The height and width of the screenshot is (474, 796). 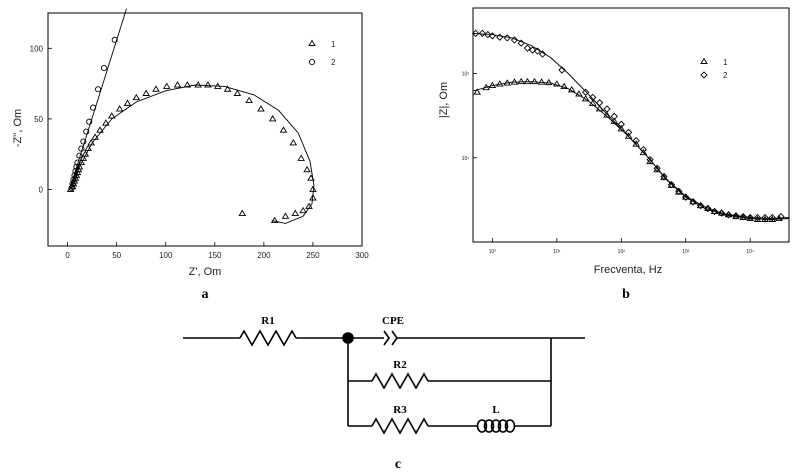 What do you see at coordinates (444, 100) in the screenshot?
I see `chart-b-ylabel: |Z|, Om` at bounding box center [444, 100].